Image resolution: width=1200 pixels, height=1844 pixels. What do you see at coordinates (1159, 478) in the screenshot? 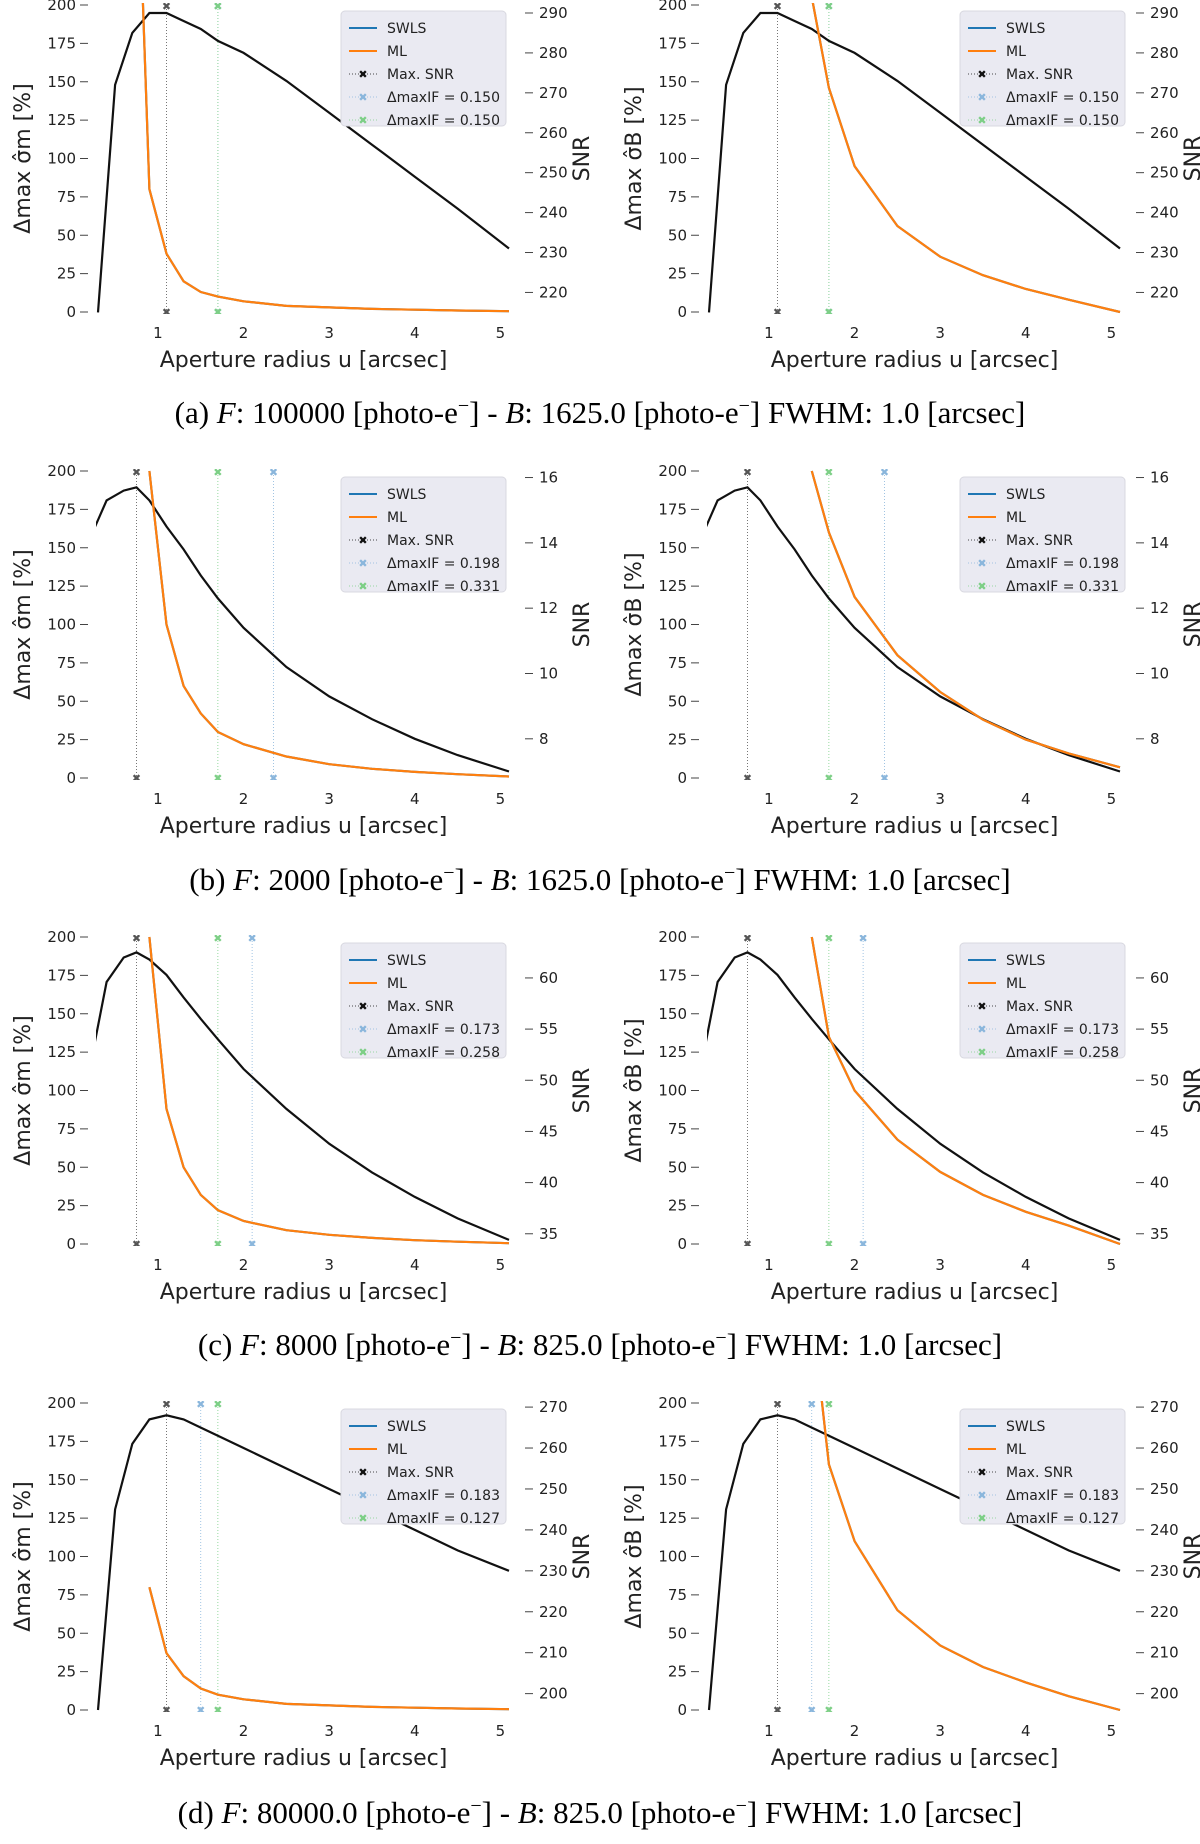
I see `snr-tick-label: 16` at bounding box center [1159, 478].